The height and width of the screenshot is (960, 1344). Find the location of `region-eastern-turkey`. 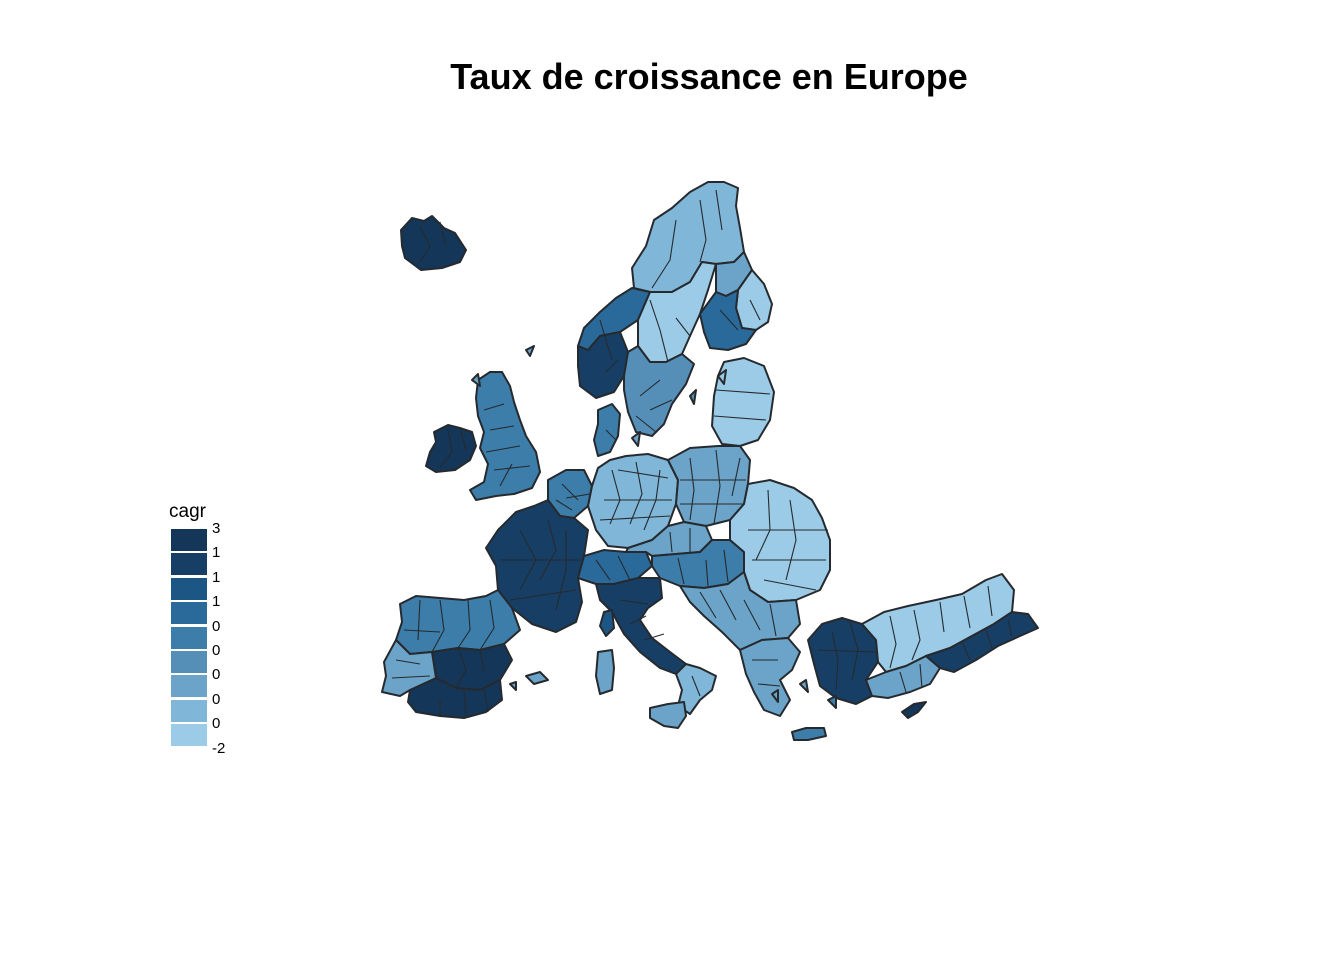

region-eastern-turkey is located at coordinates (903, 677).